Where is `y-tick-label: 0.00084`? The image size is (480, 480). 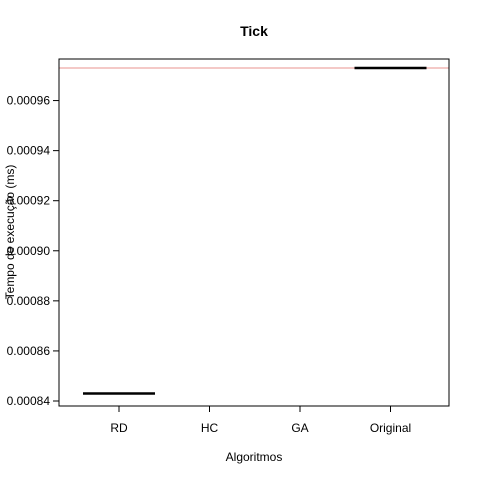
y-tick-label: 0.00084 is located at coordinates (29, 401).